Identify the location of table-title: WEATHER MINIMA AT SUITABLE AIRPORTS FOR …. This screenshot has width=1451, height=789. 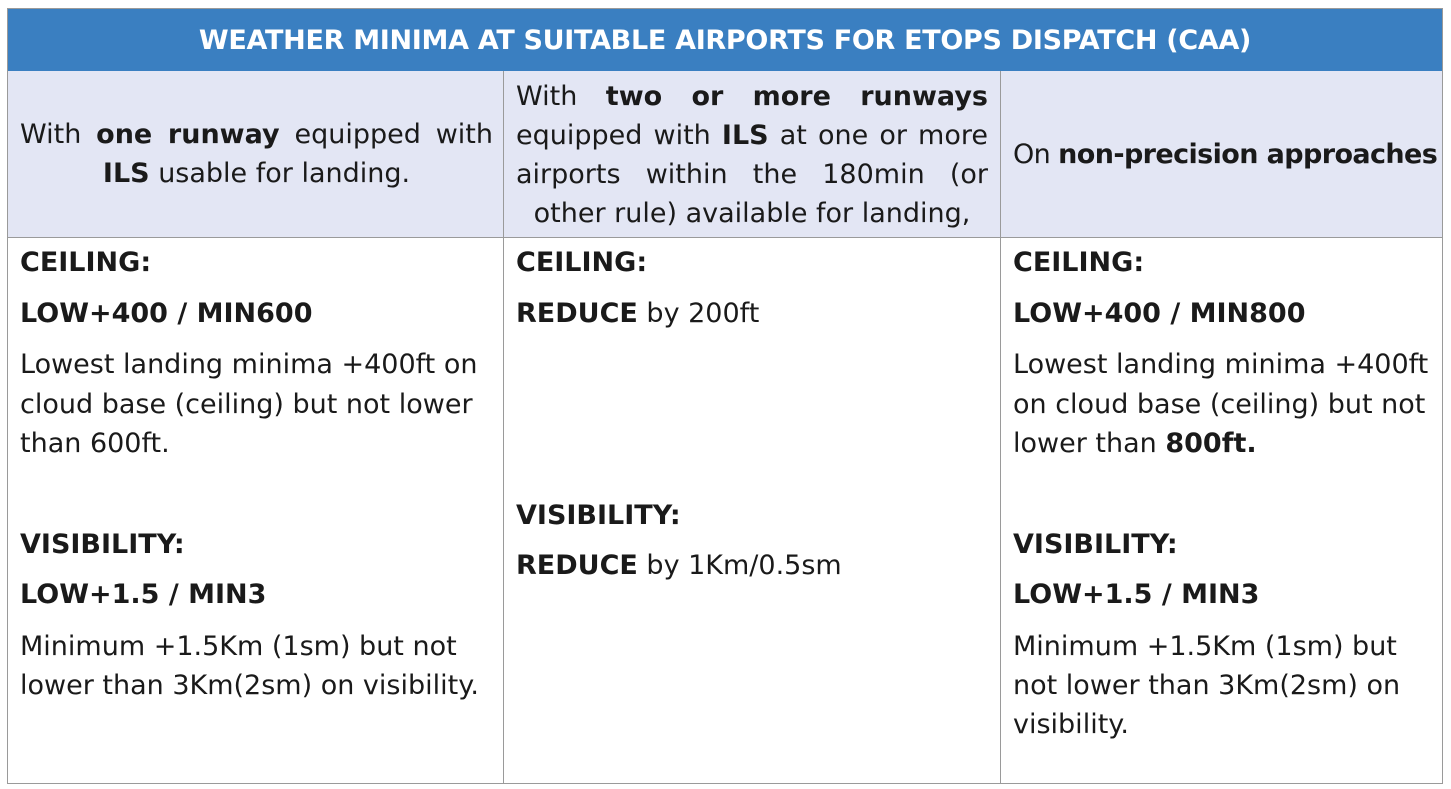
(725, 40).